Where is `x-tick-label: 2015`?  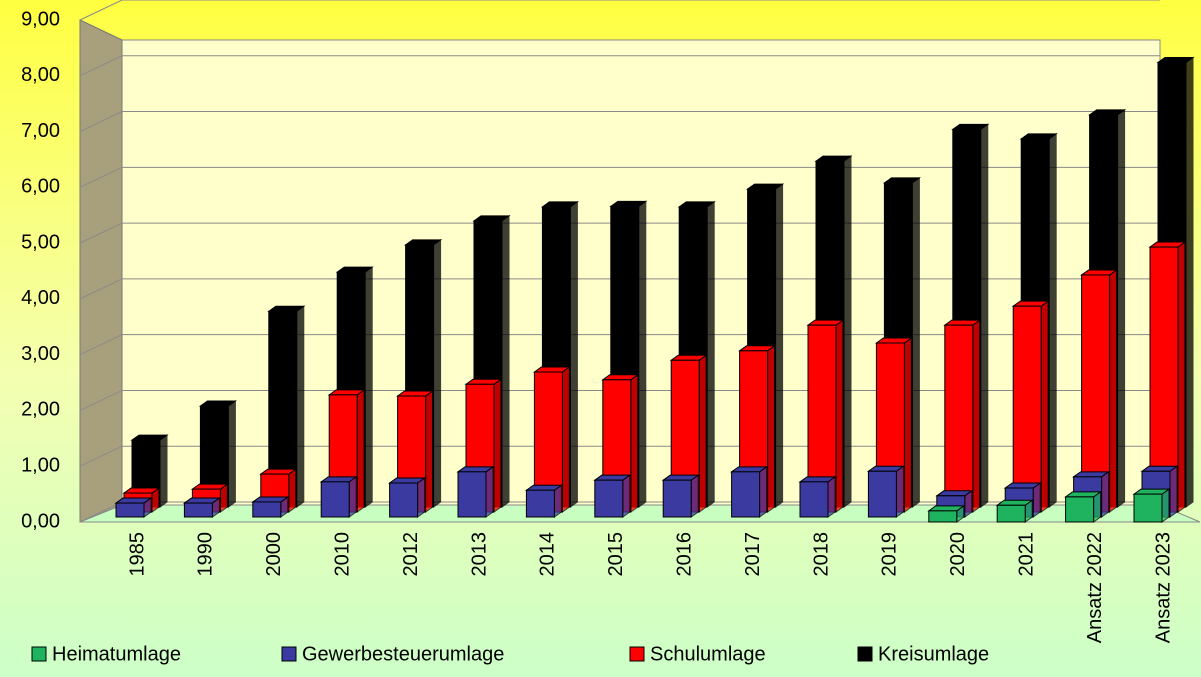 x-tick-label: 2015 is located at coordinates (616, 554).